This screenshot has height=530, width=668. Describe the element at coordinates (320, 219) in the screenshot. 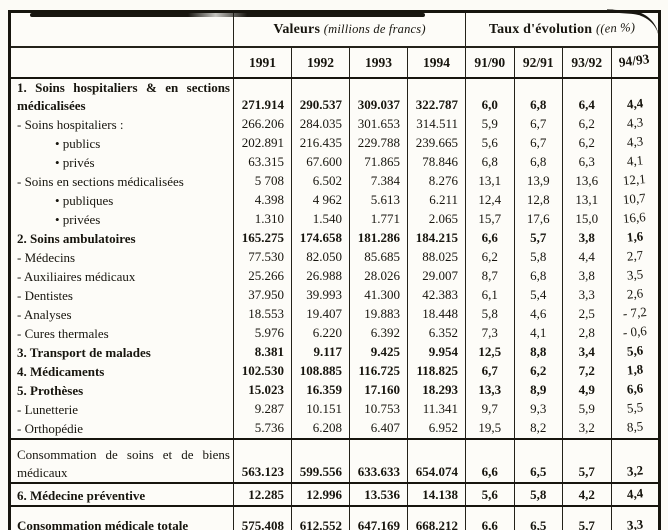

I see `value-cell: 1.540` at that location.